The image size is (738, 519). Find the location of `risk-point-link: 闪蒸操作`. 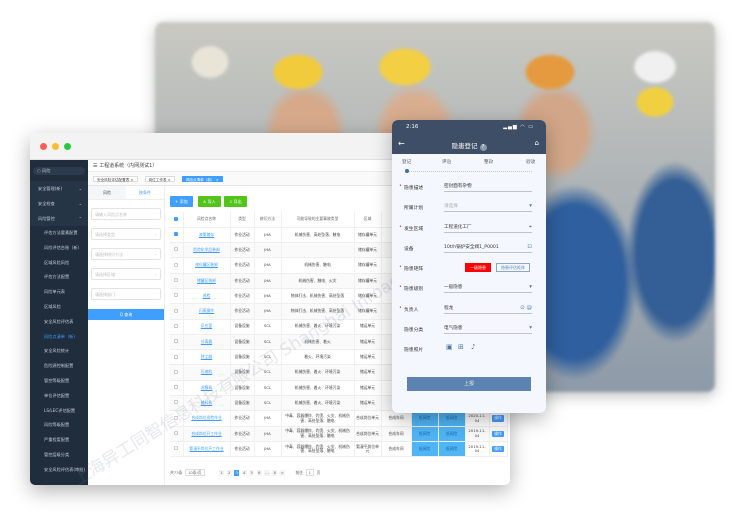

risk-point-link: 闪蒸操作 is located at coordinates (206, 311).